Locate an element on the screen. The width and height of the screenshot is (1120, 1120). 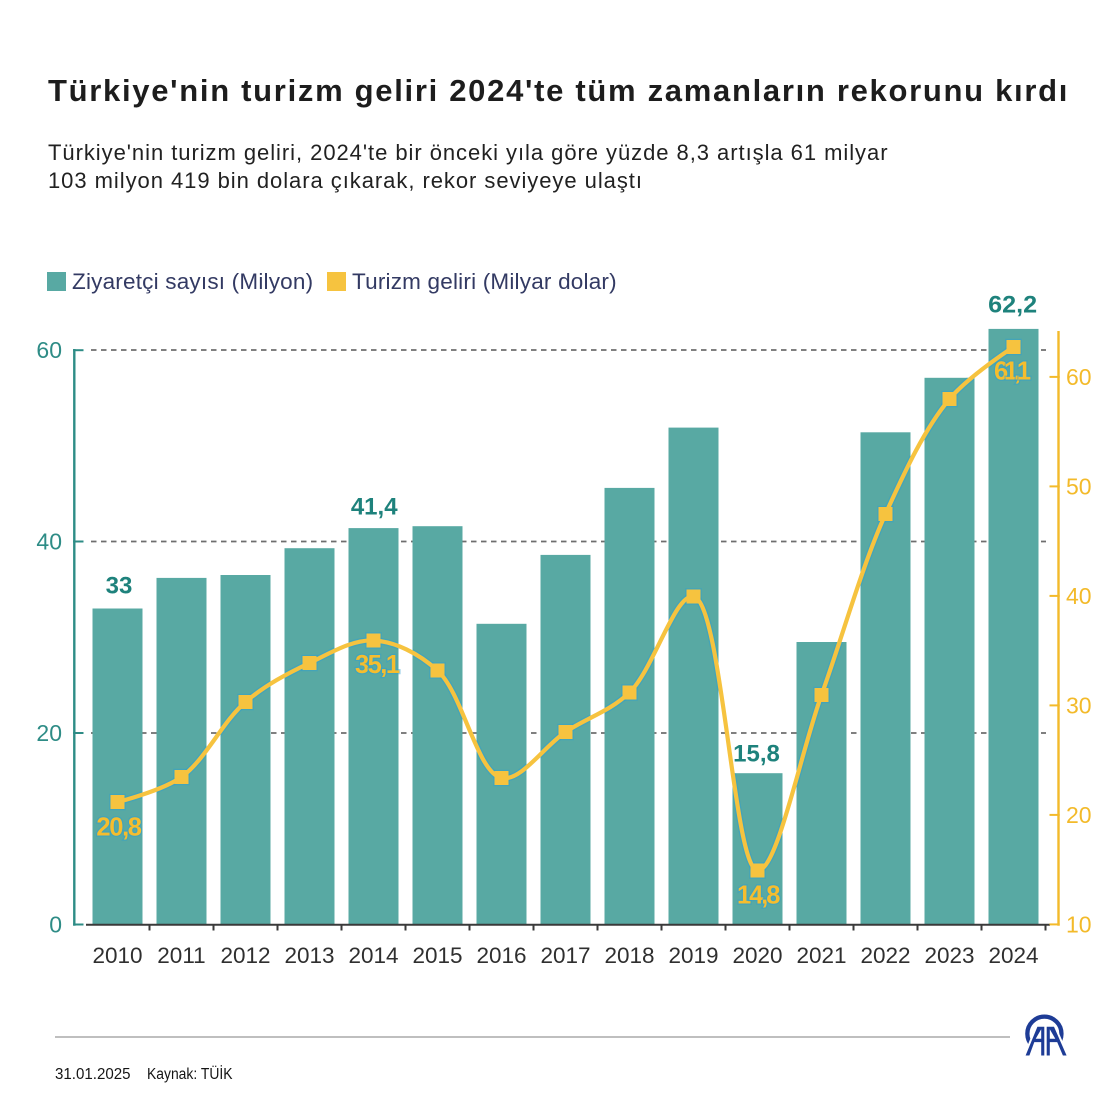
svg-text: 10 is located at coordinates (1079, 924).